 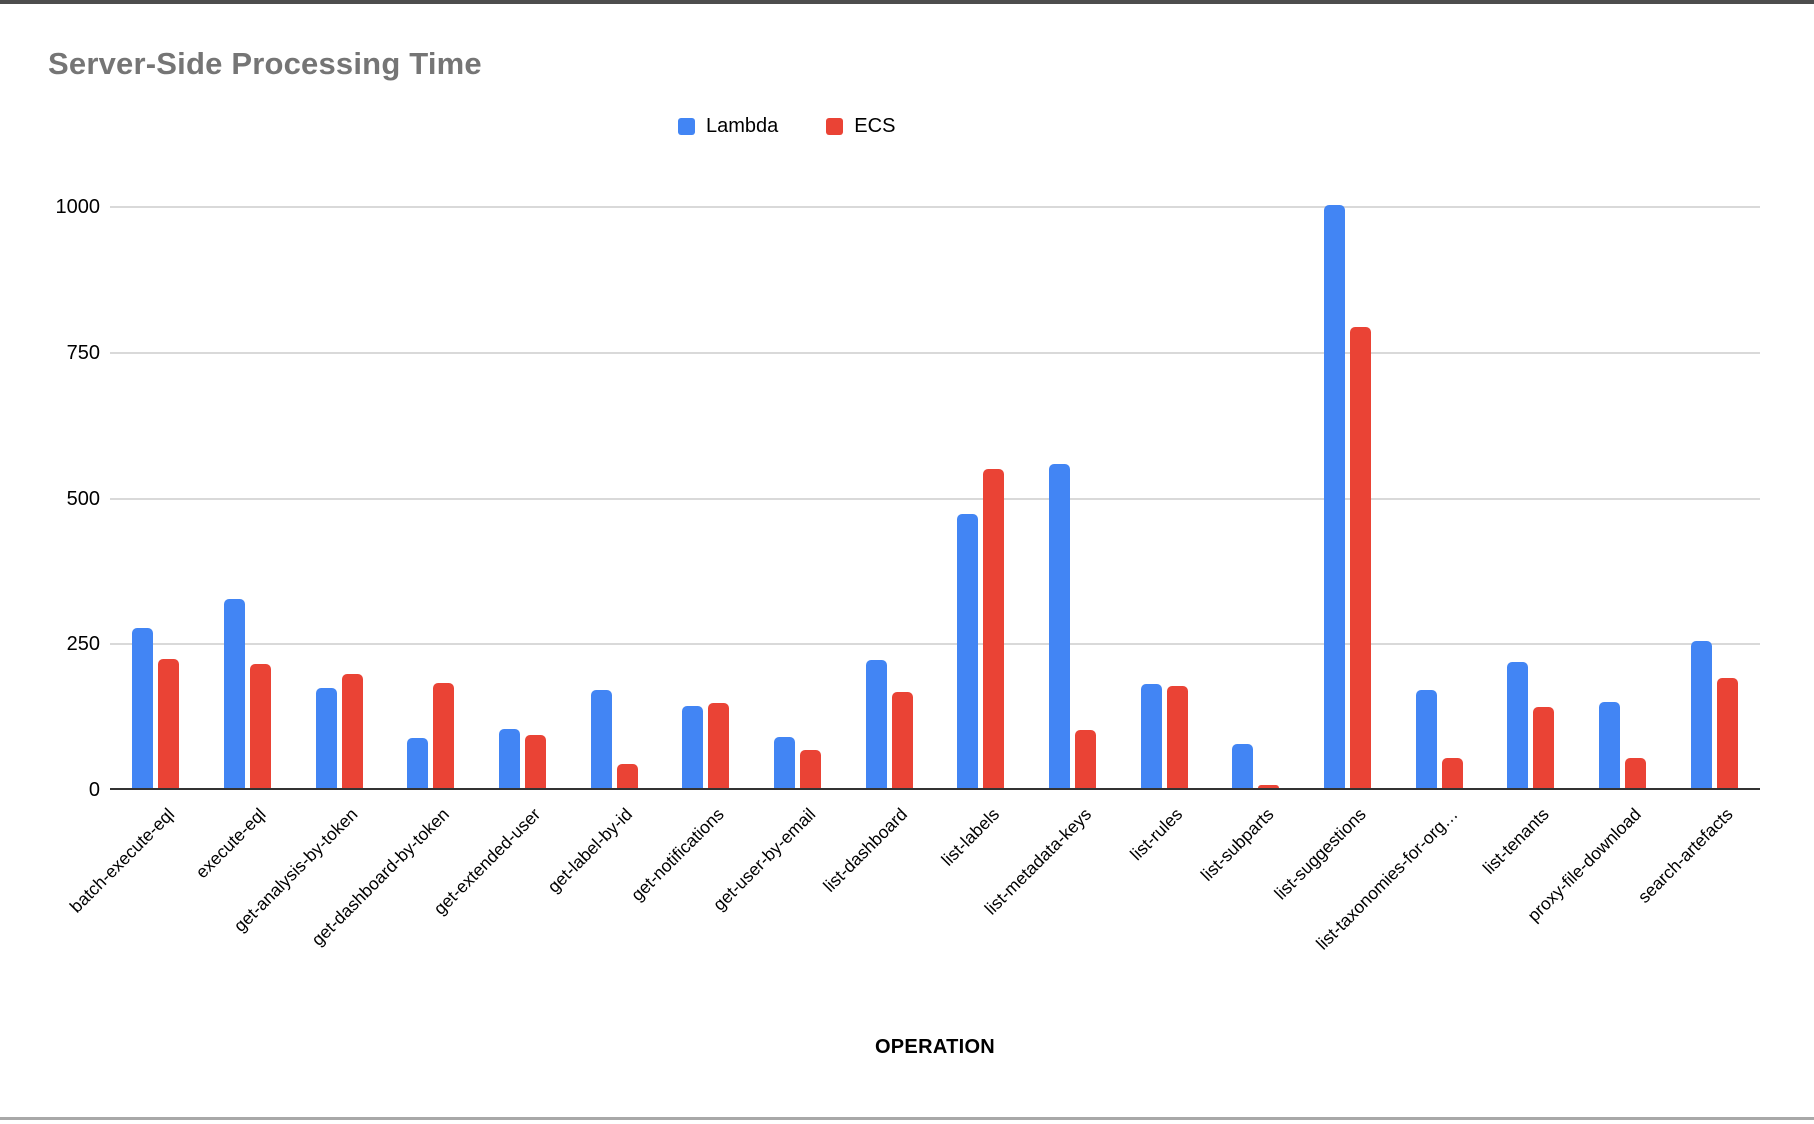 I want to click on legend-label-ecs: ECS, so click(x=875, y=126).